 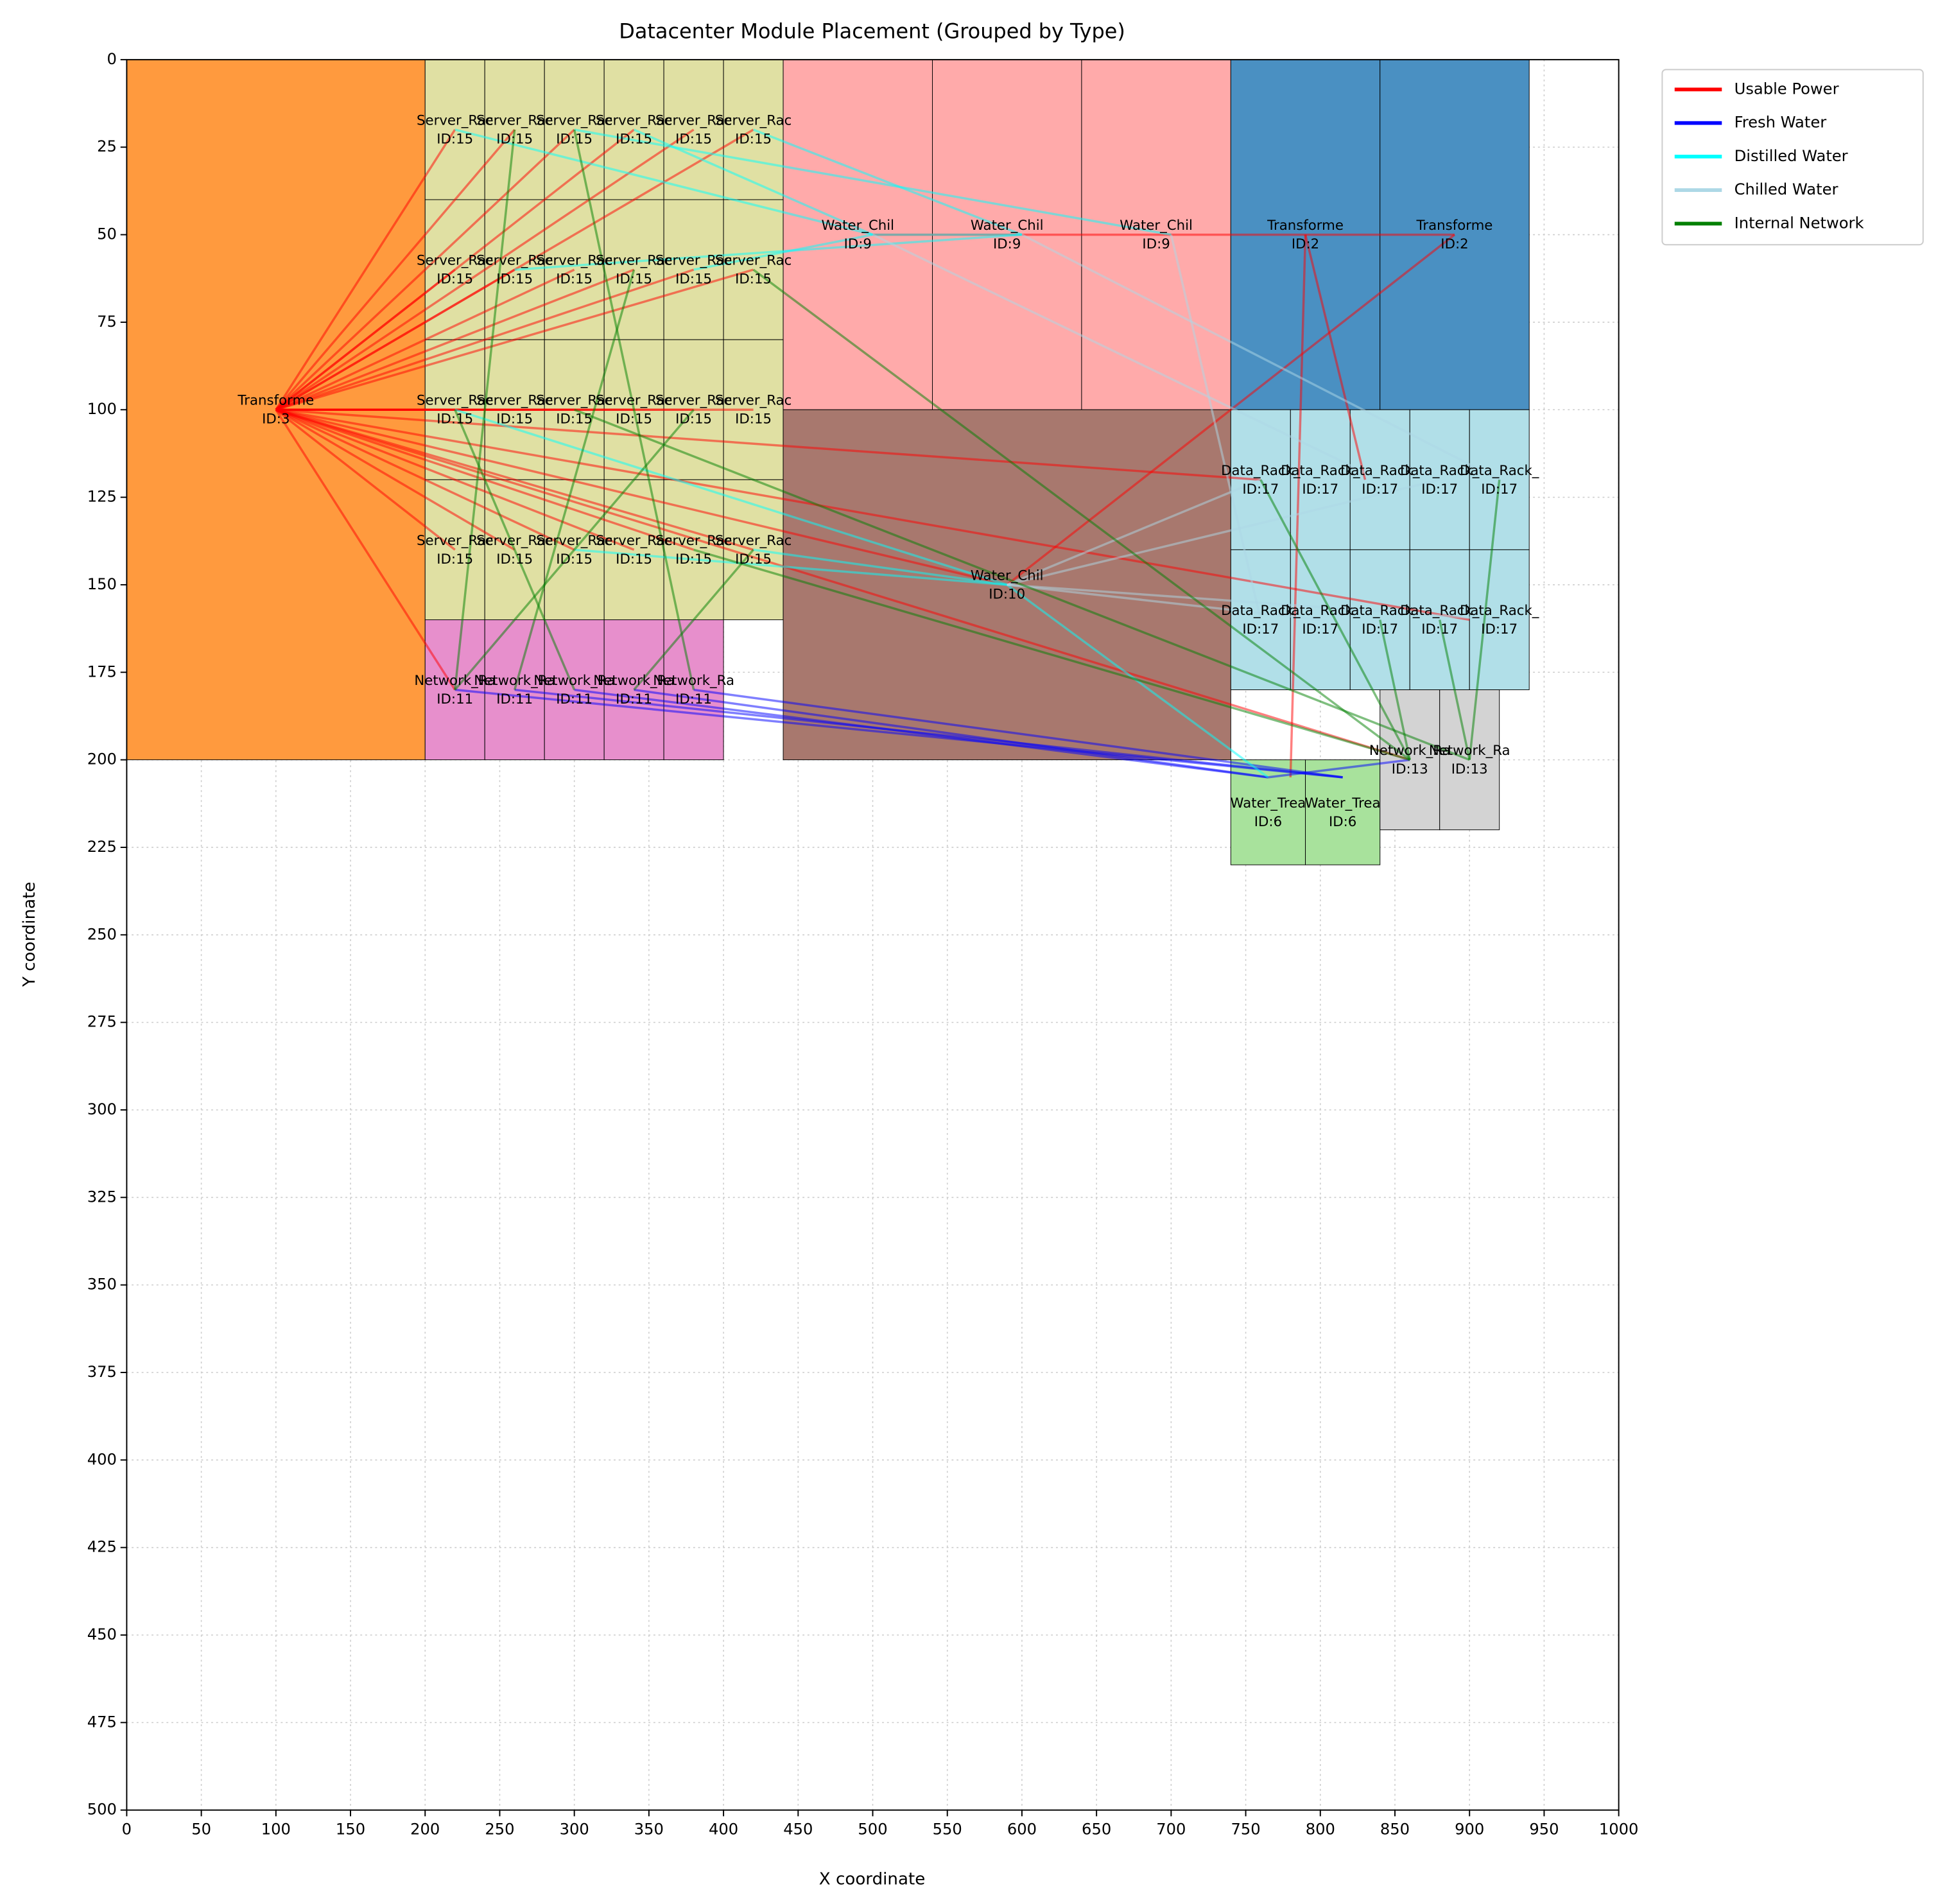 I want to click on x-tick-label: 200, so click(x=425, y=1830).